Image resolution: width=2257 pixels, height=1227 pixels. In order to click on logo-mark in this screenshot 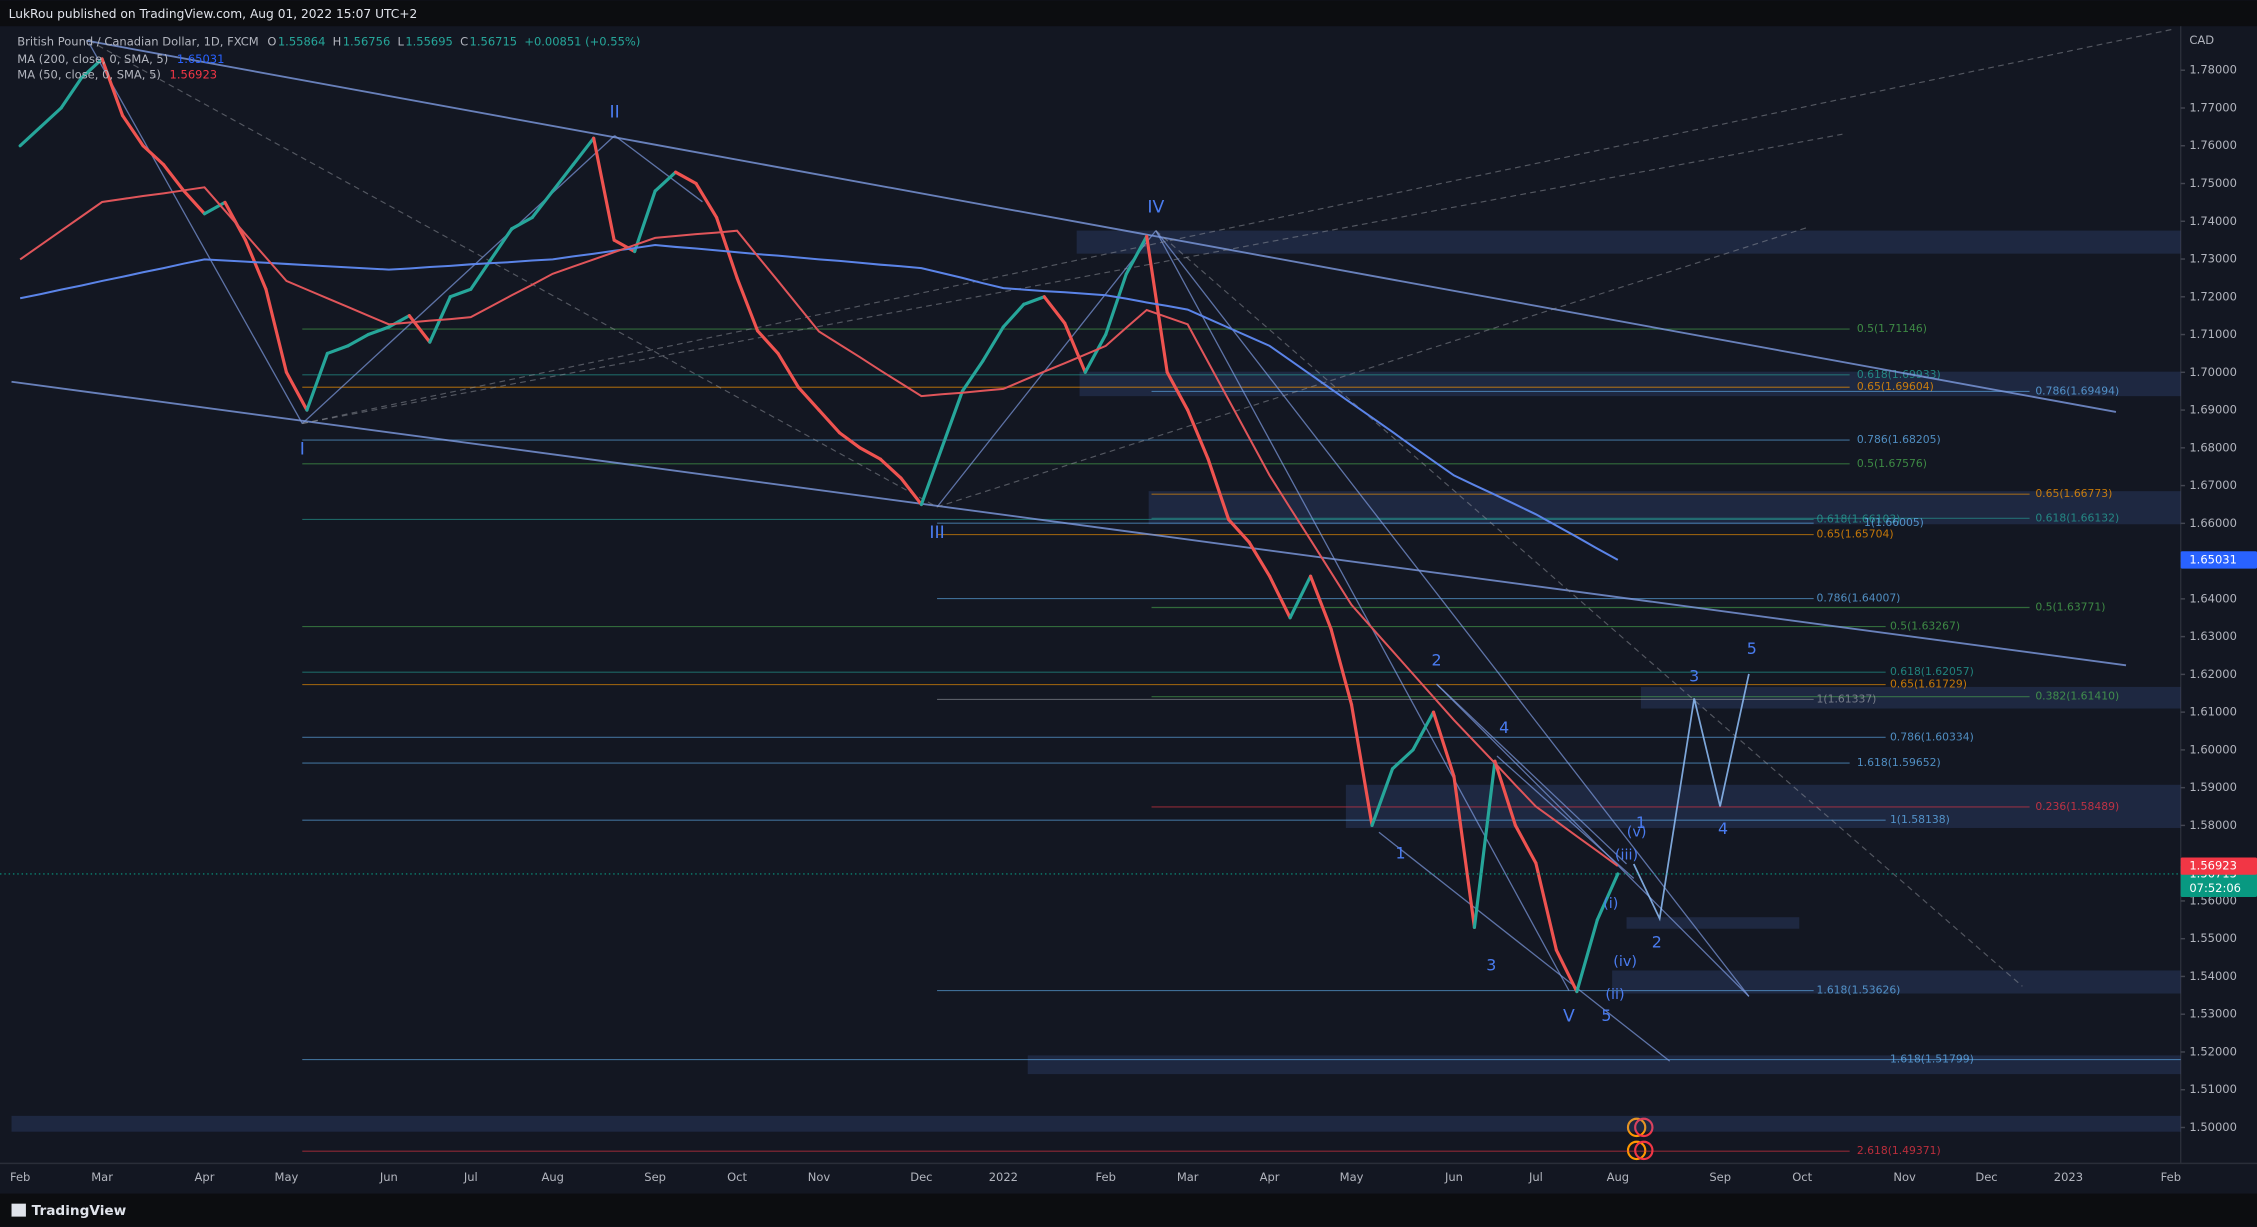, I will do `click(18, 1210)`.